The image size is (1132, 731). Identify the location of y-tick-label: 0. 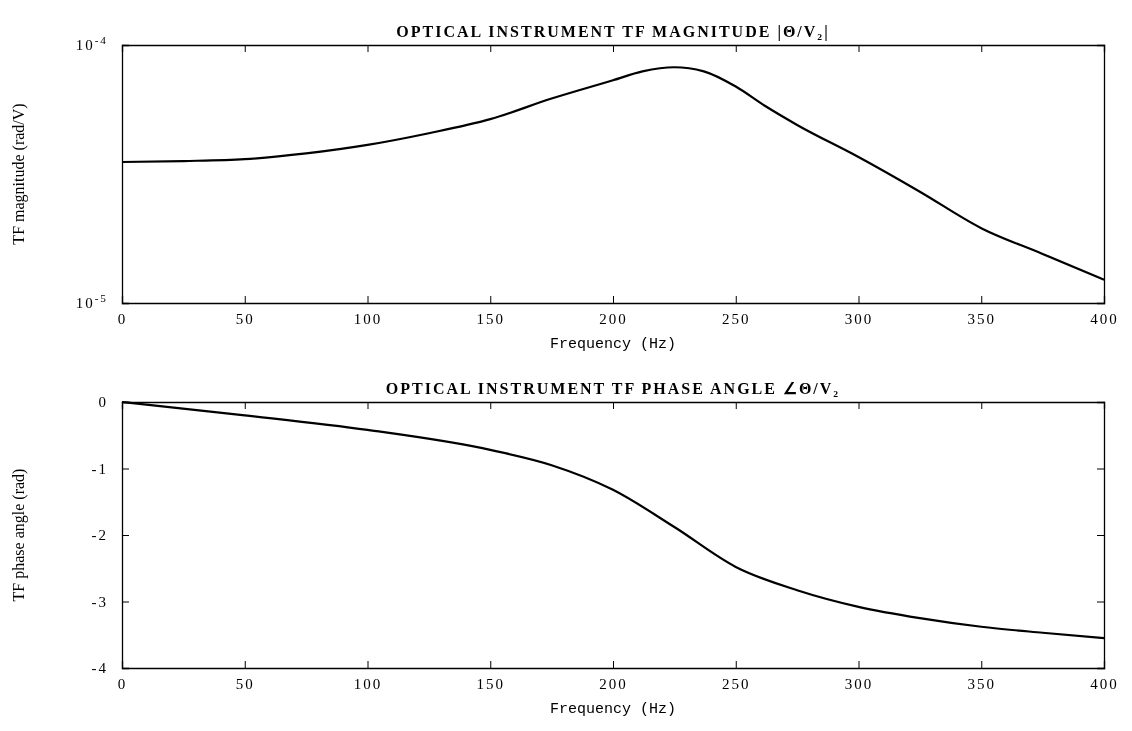
(103, 402).